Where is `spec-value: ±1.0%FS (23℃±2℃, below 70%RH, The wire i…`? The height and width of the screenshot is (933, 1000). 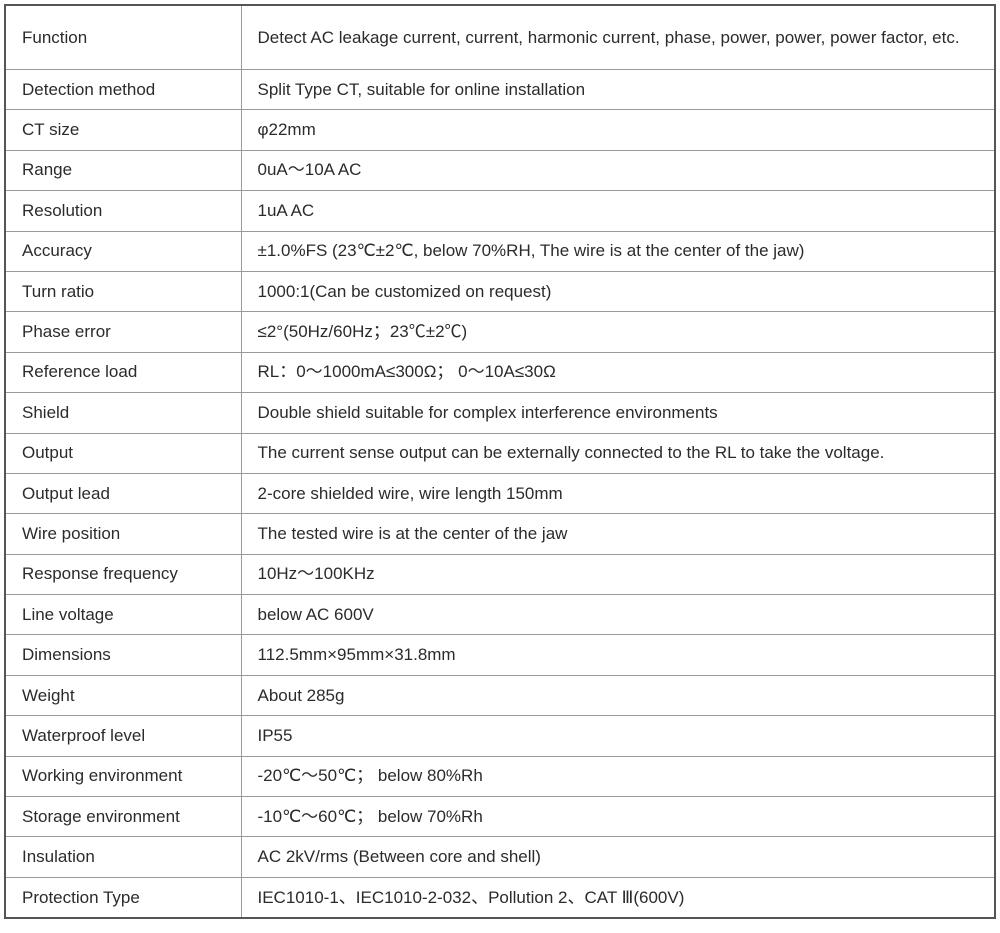 spec-value: ±1.0%FS (23℃±2℃, below 70%RH, The wire i… is located at coordinates (618, 251).